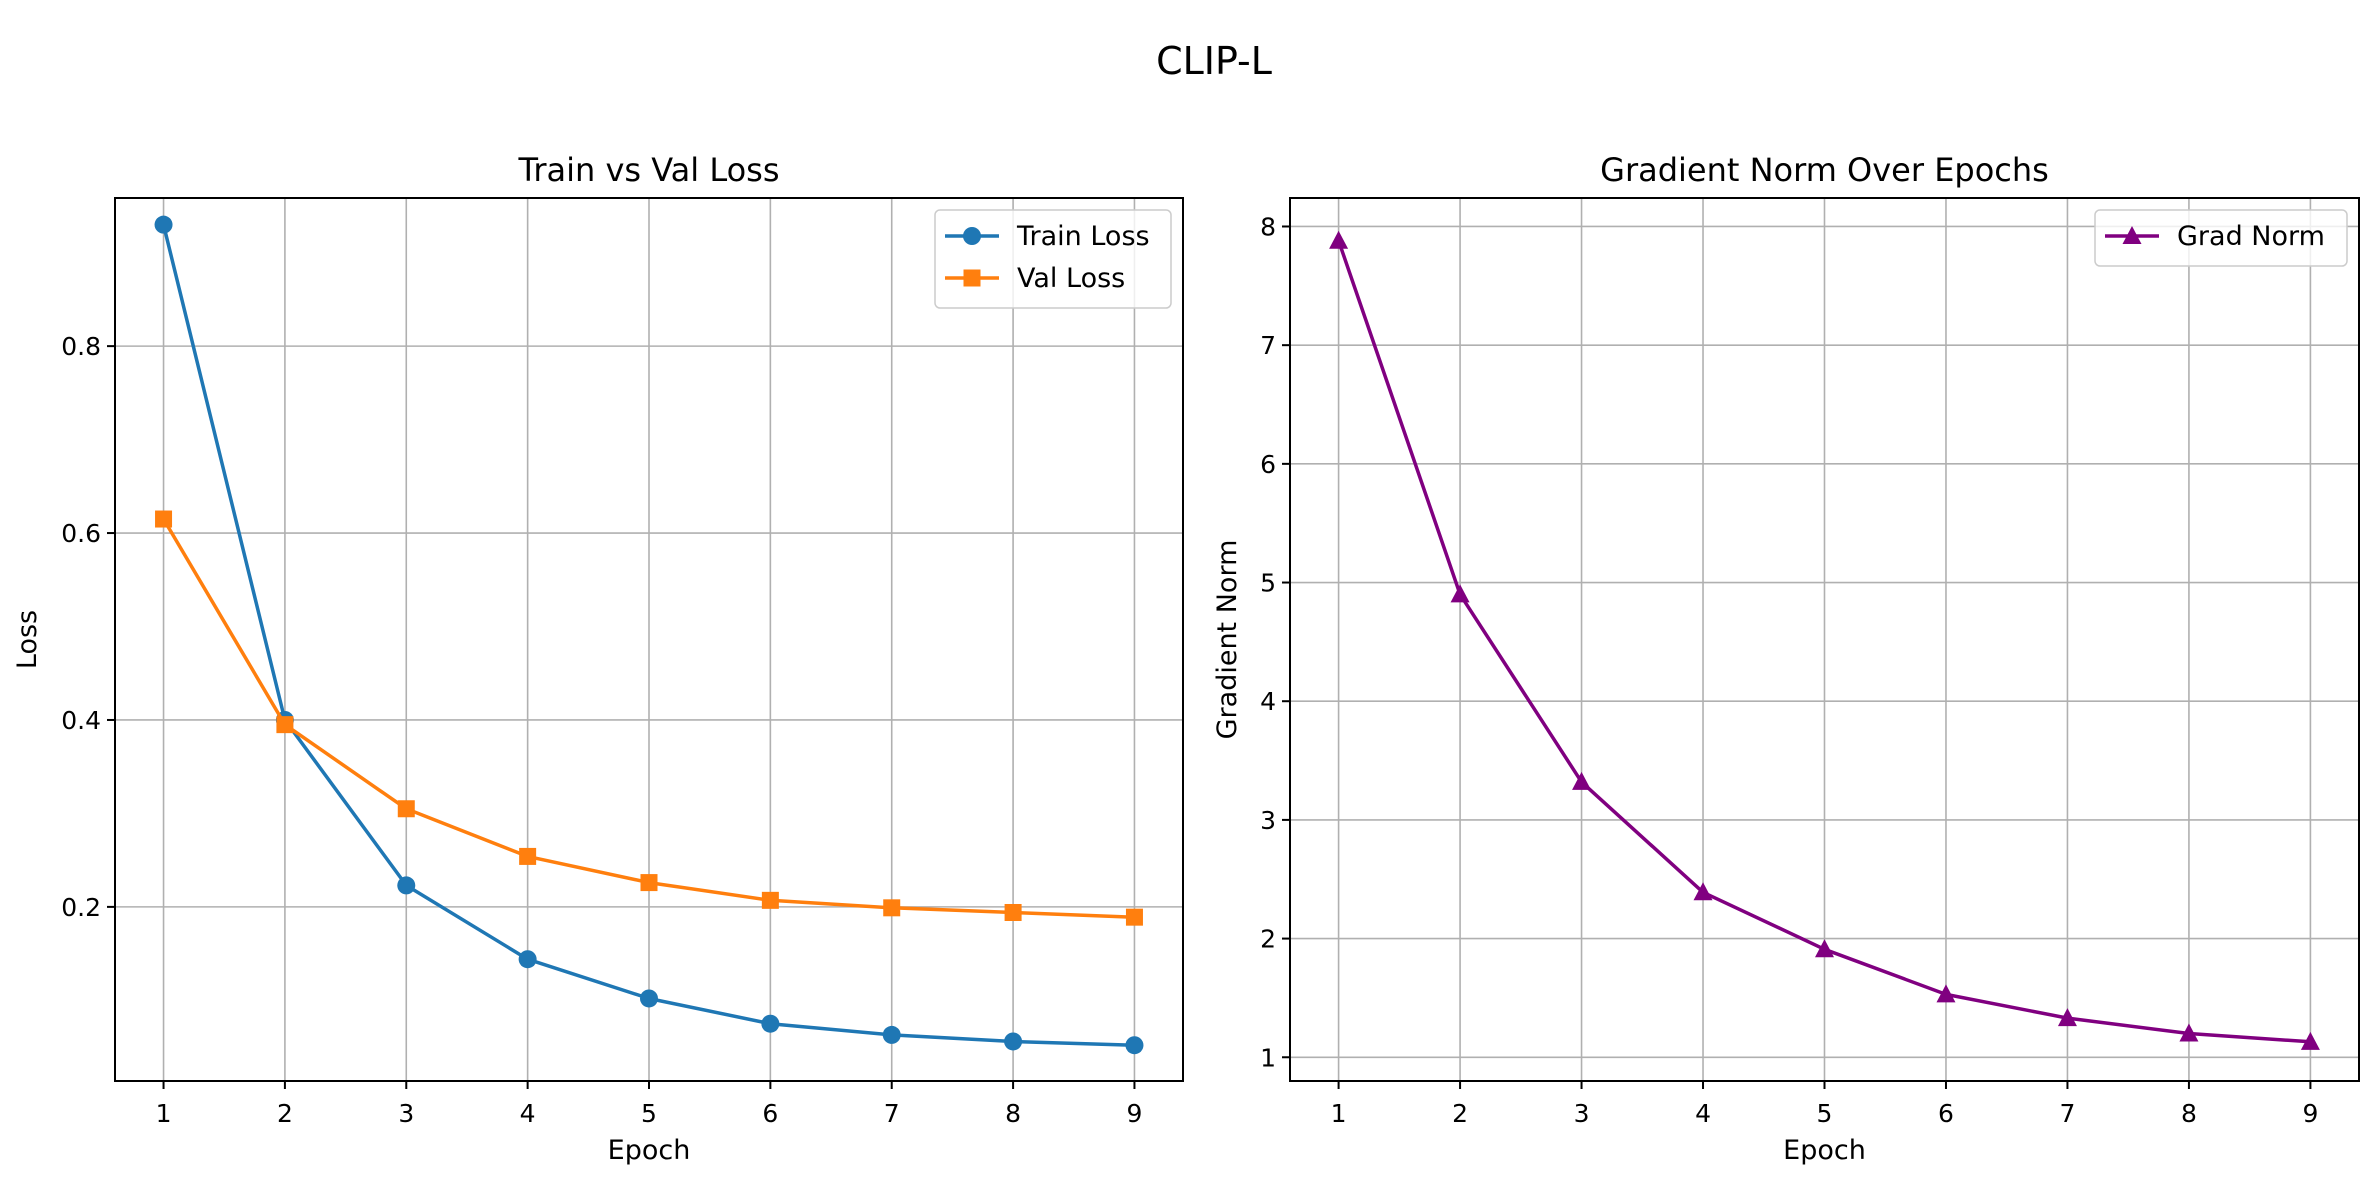  Describe the element at coordinates (1227, 640) in the screenshot. I see `y-axis-label: Gradient Norm` at that location.